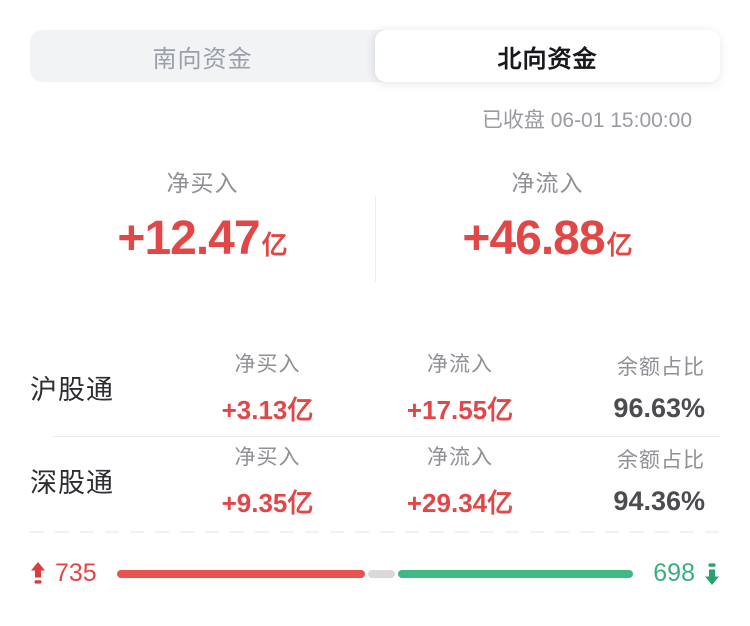 This screenshot has width=750, height=626. I want to click on shanghai-net-buy: 净买入 +3.13亿, so click(267, 387).